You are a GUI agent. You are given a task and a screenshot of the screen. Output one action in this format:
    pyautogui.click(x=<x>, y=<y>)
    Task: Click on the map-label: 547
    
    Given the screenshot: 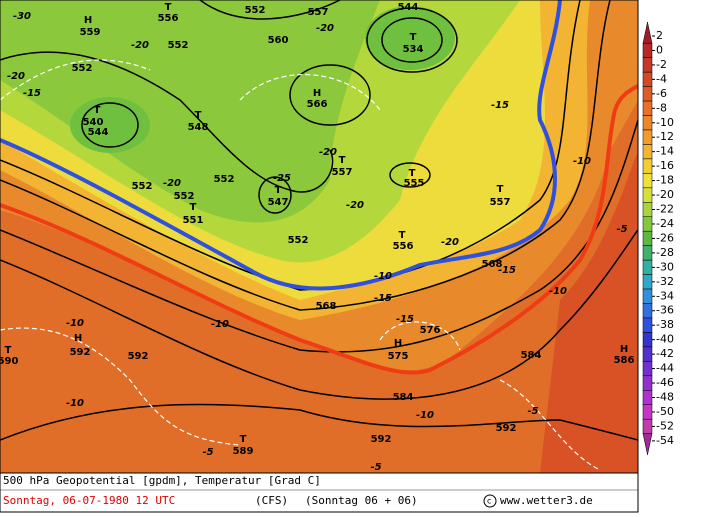 What is the action you would take?
    pyautogui.click(x=278, y=202)
    